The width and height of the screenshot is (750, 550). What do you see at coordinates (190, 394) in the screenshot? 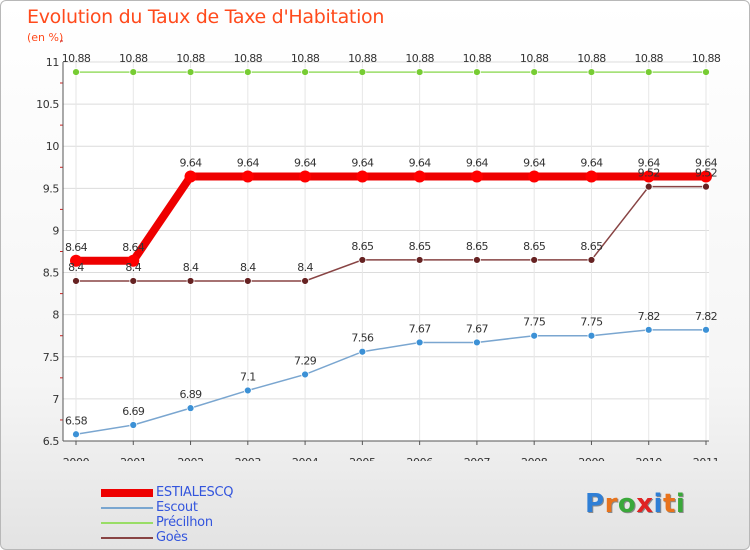
I see `data-label: 6.89` at bounding box center [190, 394].